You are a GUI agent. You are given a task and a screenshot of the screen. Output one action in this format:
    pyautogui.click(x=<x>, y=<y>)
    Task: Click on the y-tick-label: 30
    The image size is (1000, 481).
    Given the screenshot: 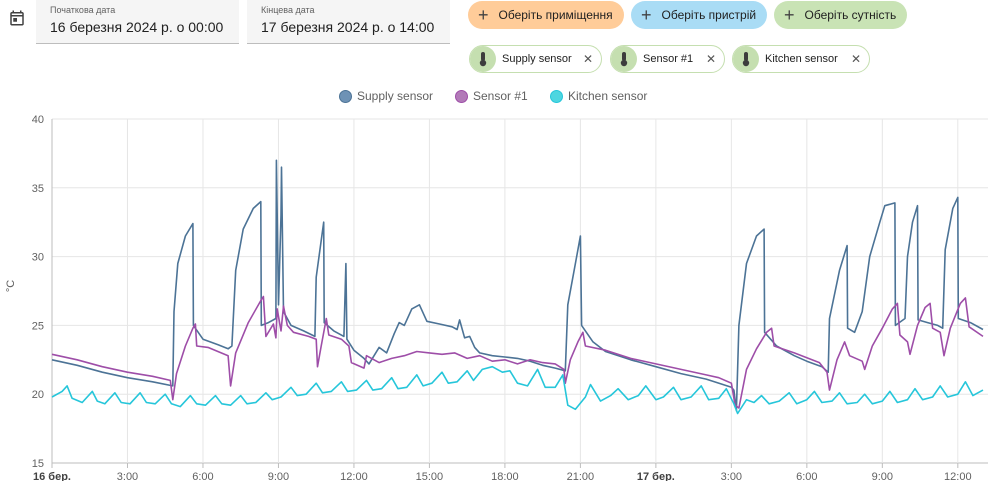 What is the action you would take?
    pyautogui.click(x=38, y=258)
    